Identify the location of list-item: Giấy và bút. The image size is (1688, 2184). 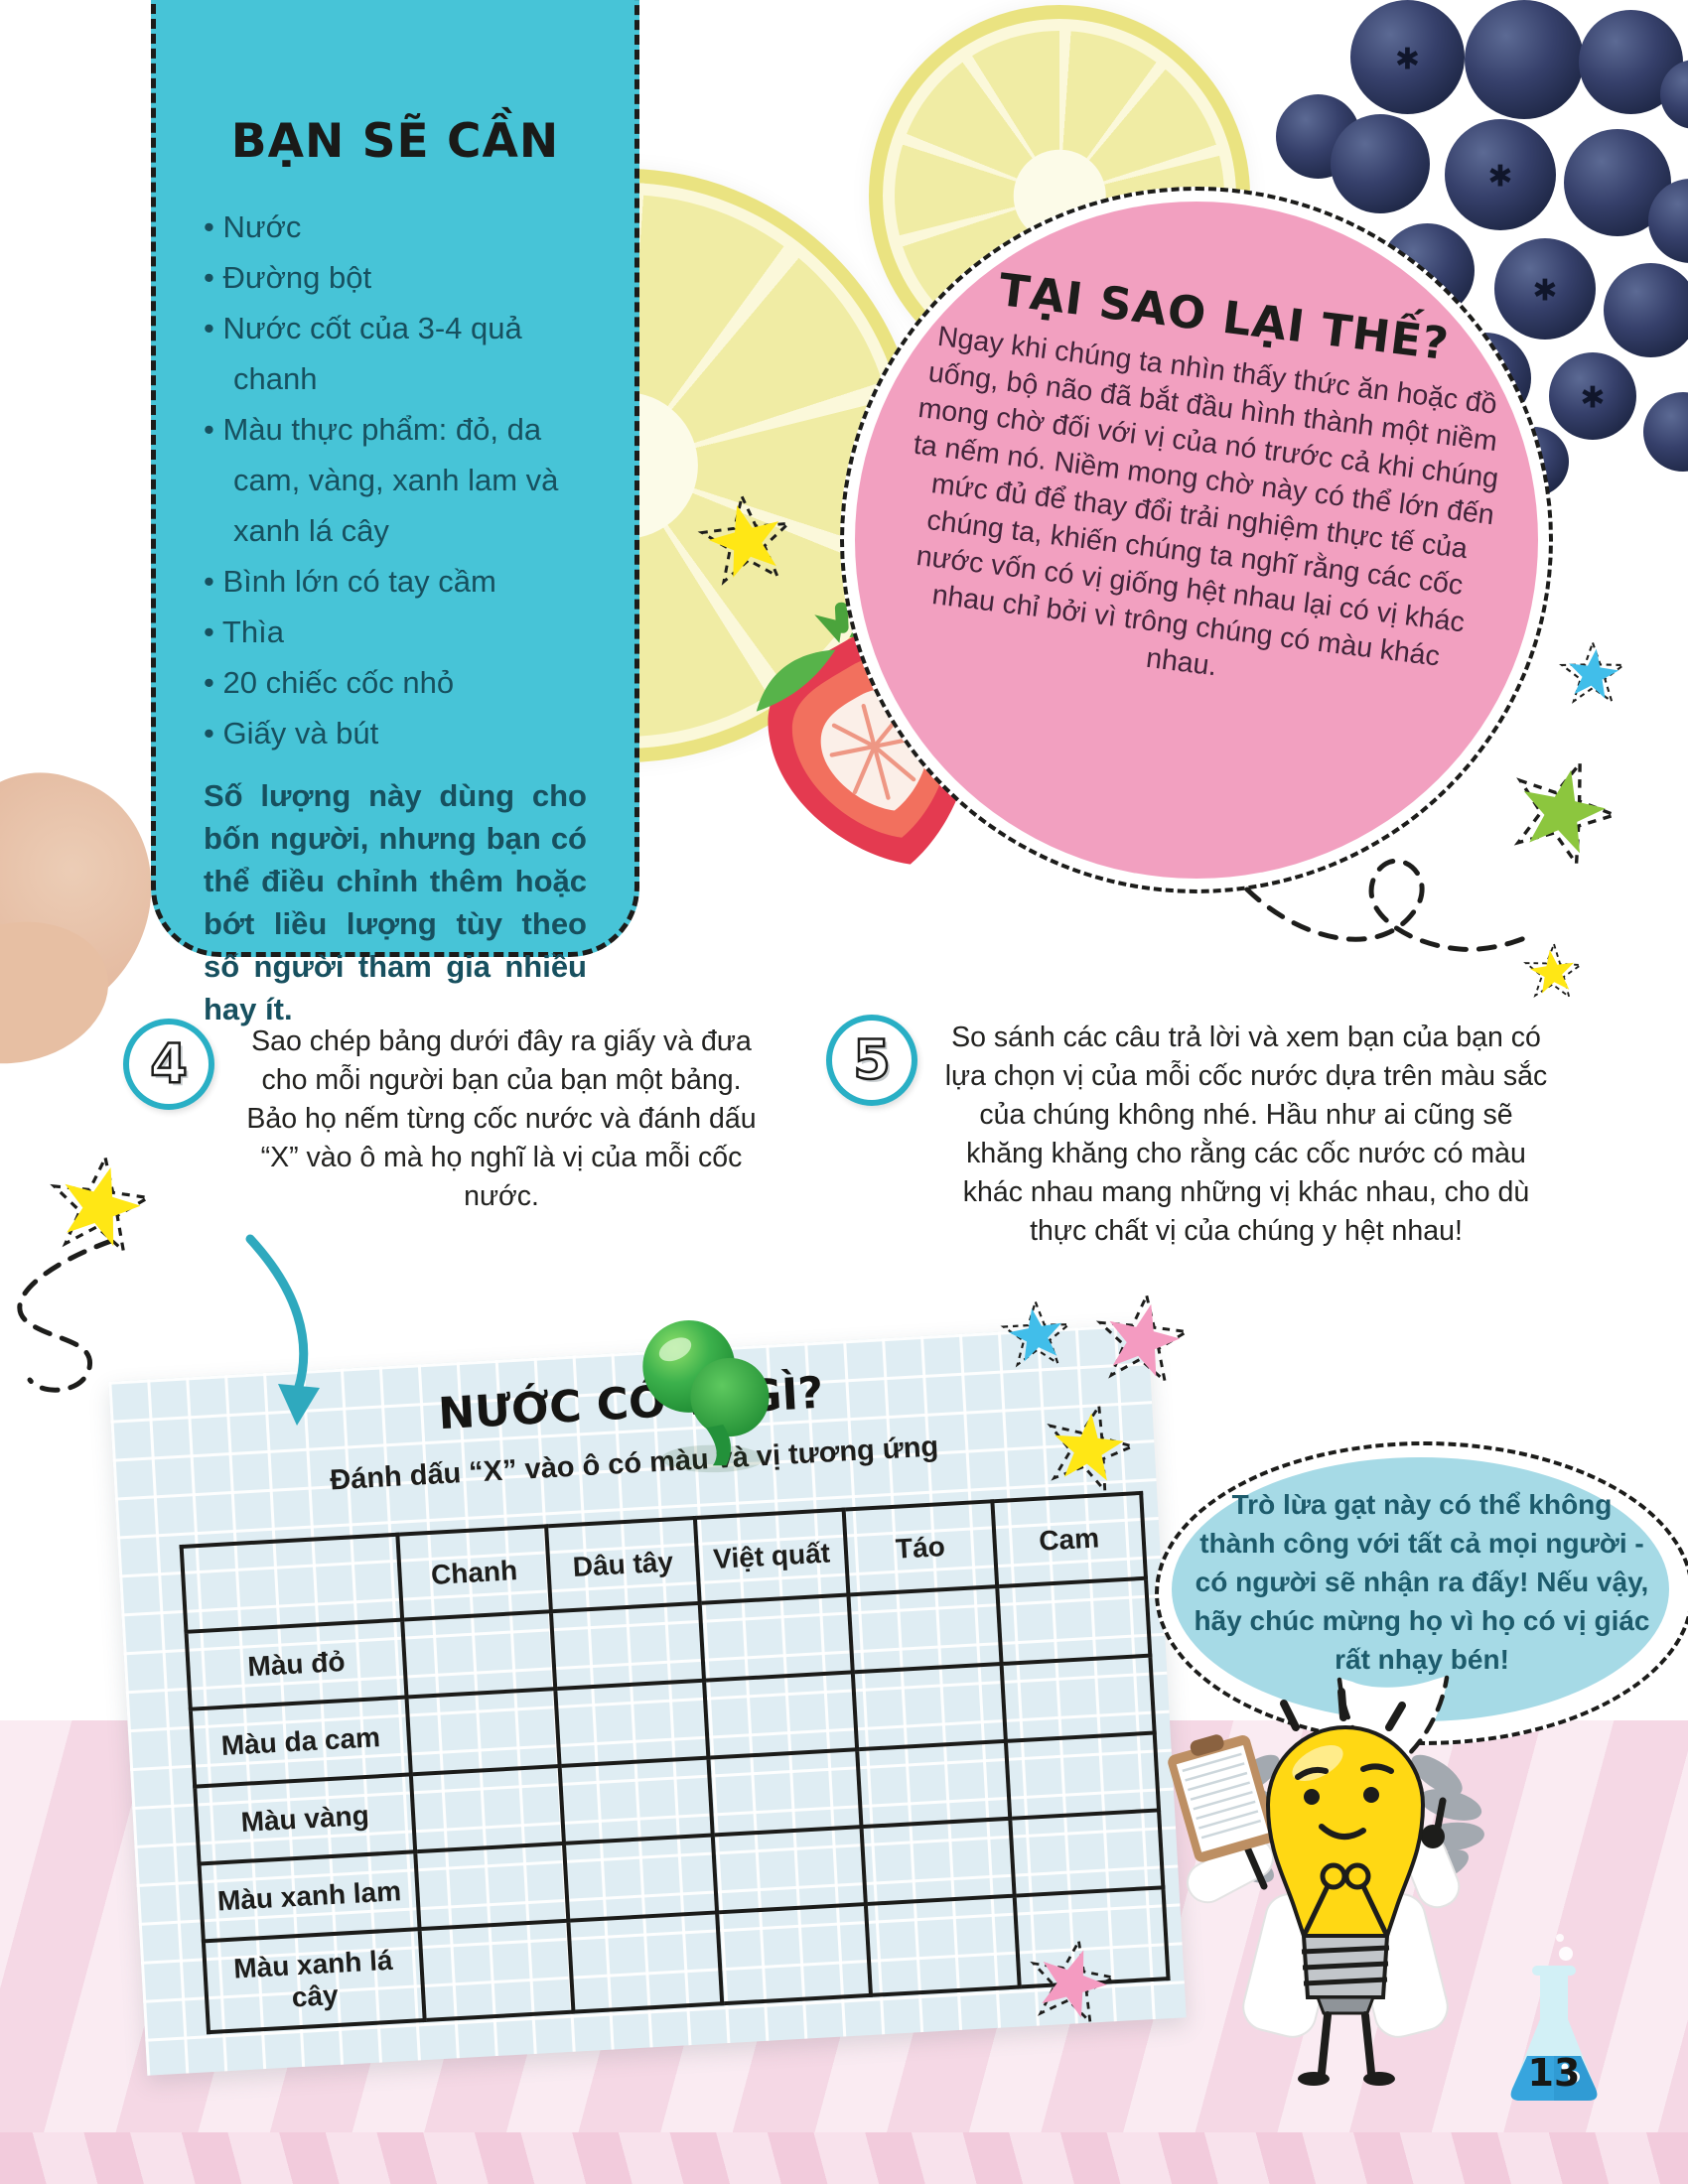
(395, 733).